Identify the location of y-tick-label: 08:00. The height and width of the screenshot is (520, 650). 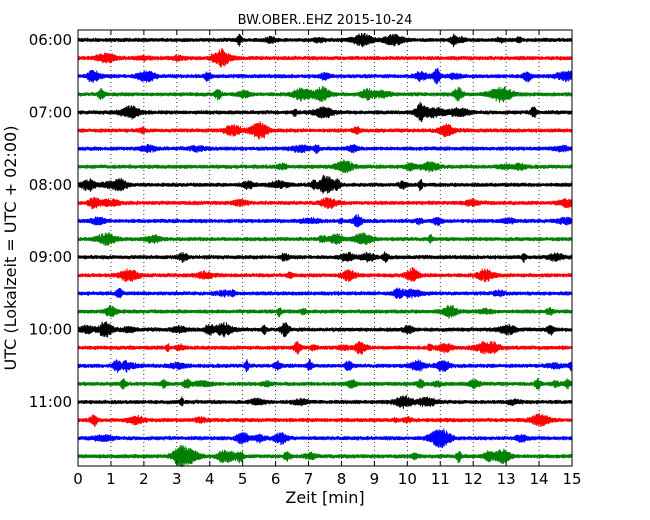
(50, 185).